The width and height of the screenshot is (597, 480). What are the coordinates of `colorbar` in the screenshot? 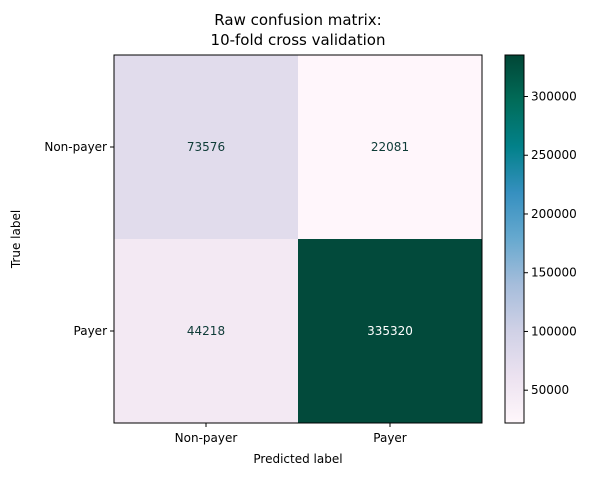 It's located at (514, 239).